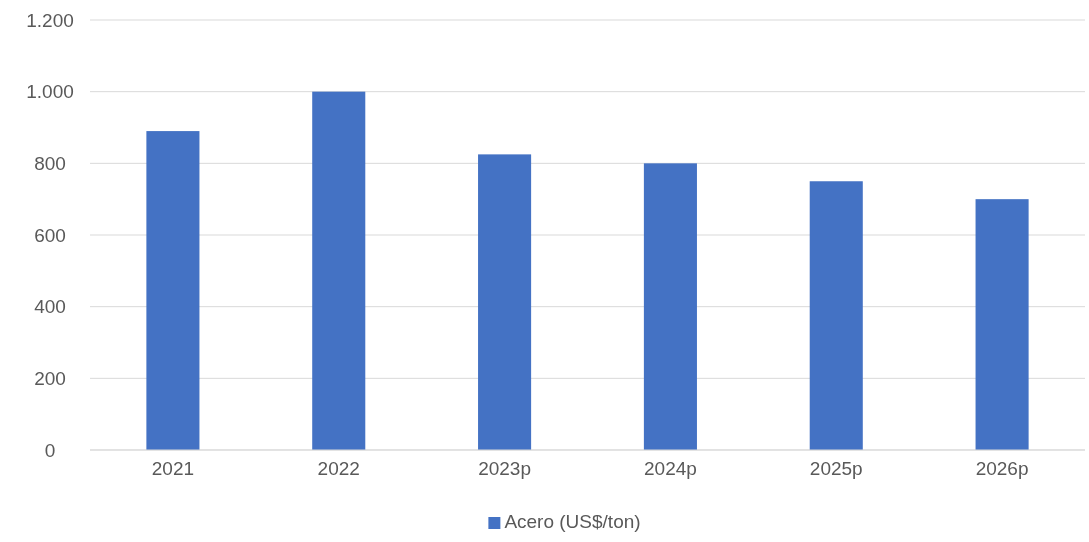 The width and height of the screenshot is (1089, 542). I want to click on x-tick-label: 2022, so click(338, 469).